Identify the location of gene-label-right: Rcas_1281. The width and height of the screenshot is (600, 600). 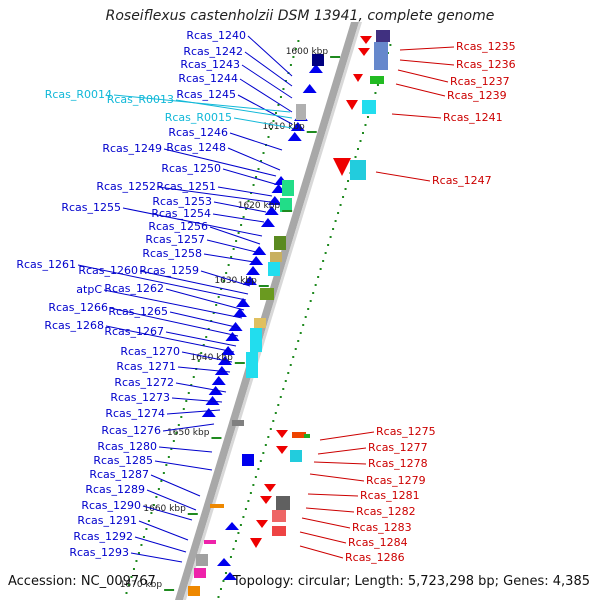
(390, 495).